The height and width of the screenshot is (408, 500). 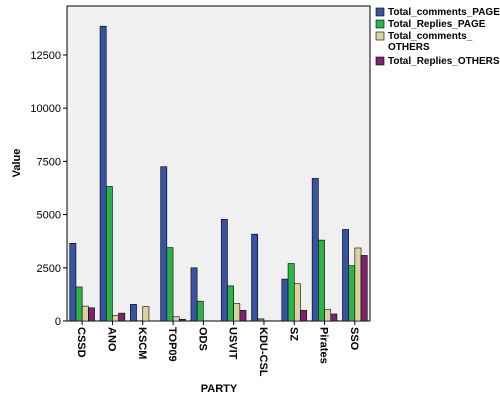 I want to click on x-tick-label: ANO, so click(x=111, y=339).